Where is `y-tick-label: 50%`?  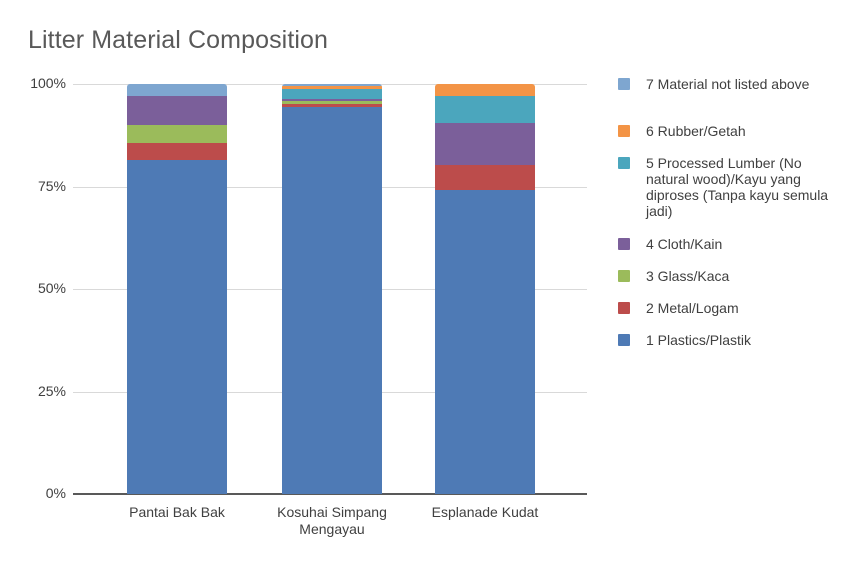 y-tick-label: 50% is located at coordinates (51, 288).